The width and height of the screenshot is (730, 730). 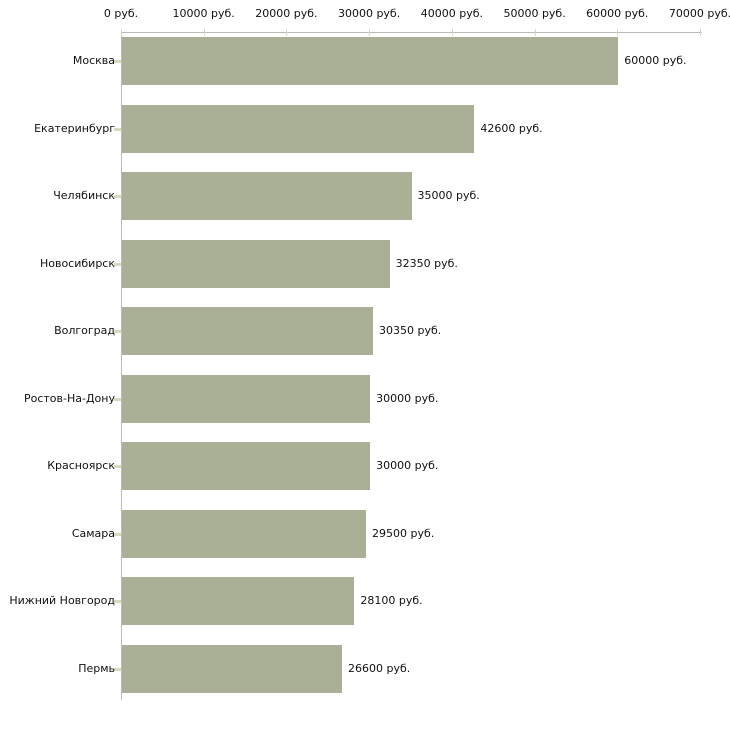 What do you see at coordinates (69, 398) in the screenshot?
I see `category-label: Ростов-На-Дону` at bounding box center [69, 398].